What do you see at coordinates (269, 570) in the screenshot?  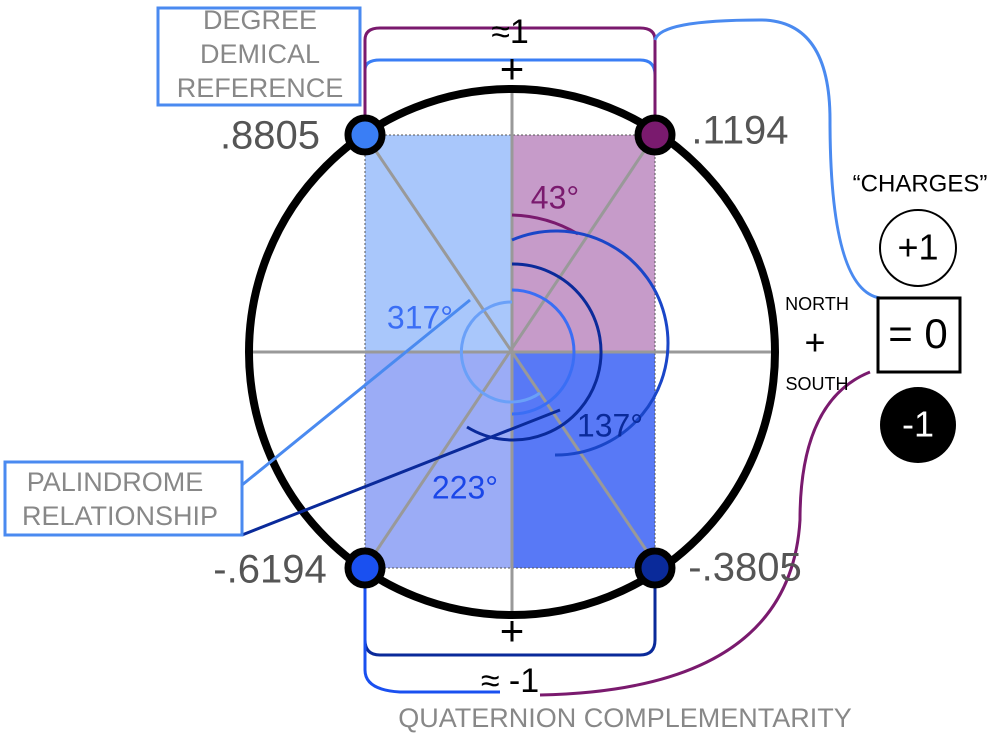 I see `corner-value: -.6194` at bounding box center [269, 570].